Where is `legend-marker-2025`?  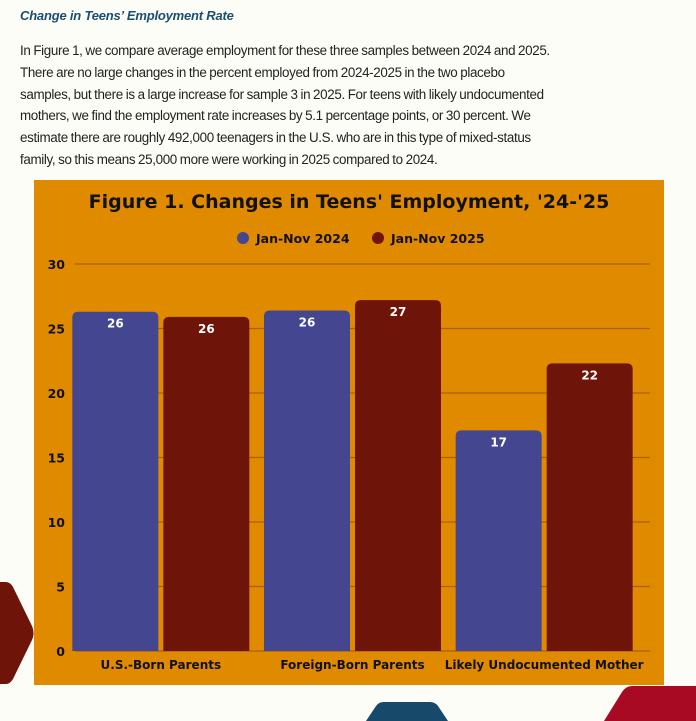 legend-marker-2025 is located at coordinates (378, 238).